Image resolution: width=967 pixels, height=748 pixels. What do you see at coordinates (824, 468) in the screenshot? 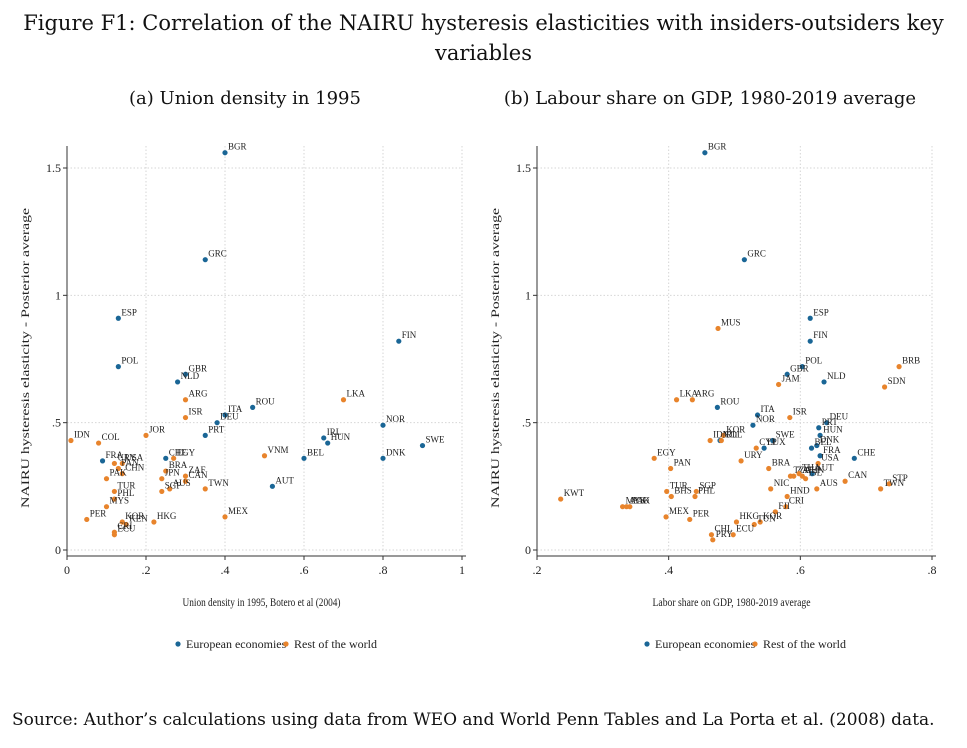
I see `point-label: AUT` at bounding box center [824, 468].